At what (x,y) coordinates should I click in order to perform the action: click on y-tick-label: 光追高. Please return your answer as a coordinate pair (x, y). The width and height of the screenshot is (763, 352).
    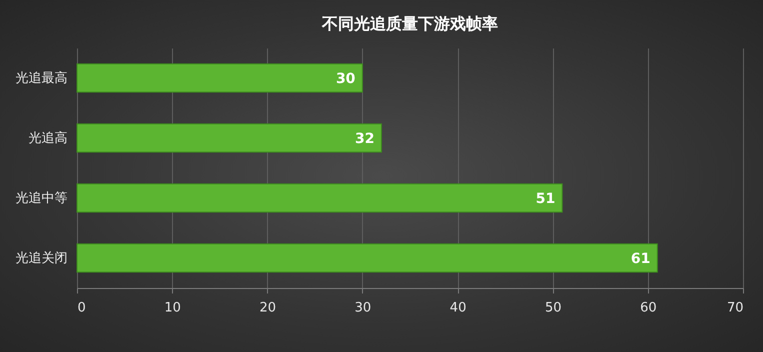
    Looking at the image, I should click on (48, 138).